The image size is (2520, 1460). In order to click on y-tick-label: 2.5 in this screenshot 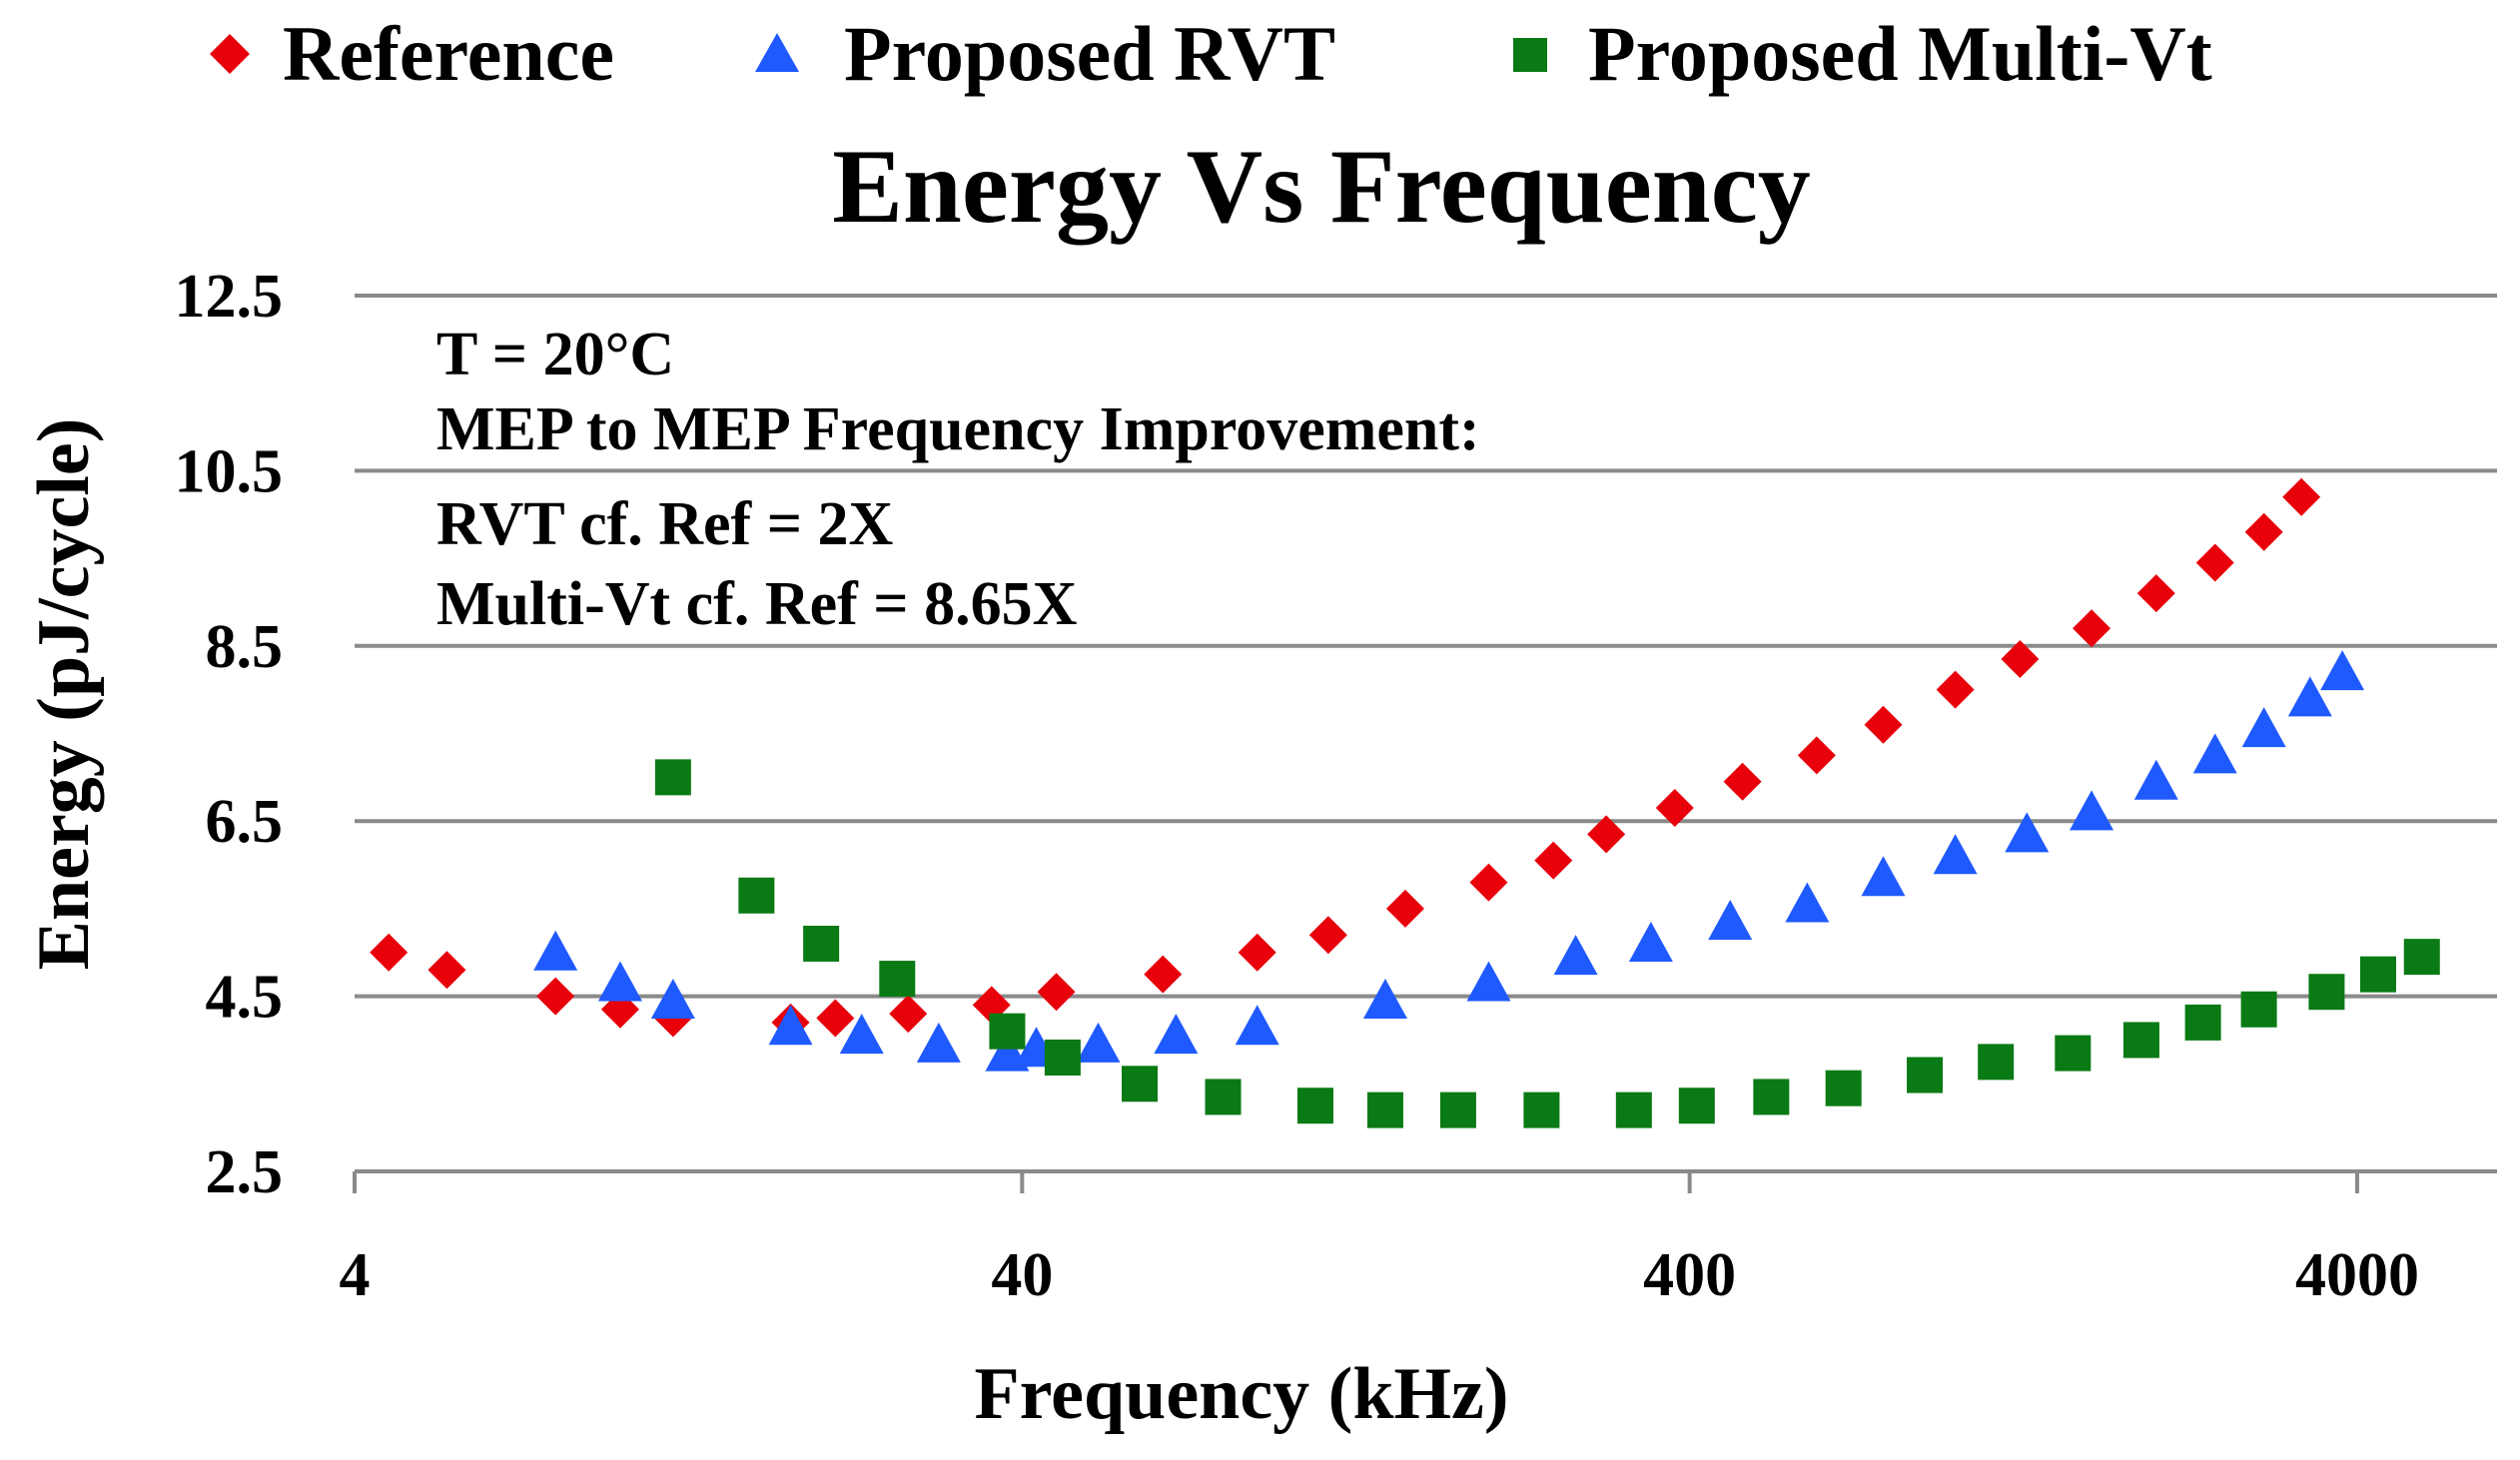, I will do `click(245, 1172)`.